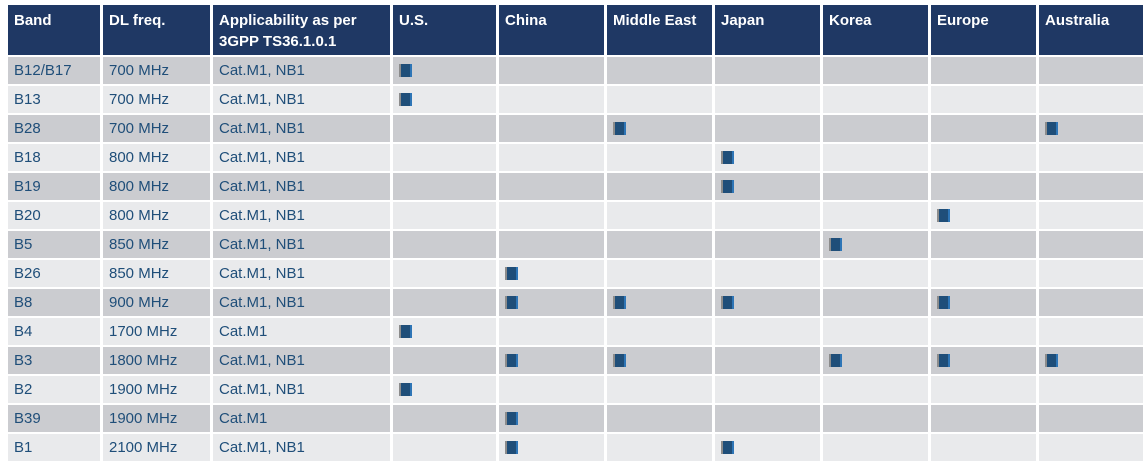  I want to click on table-row: B20 800 MHz Cat.M1, NB1, so click(575, 215).